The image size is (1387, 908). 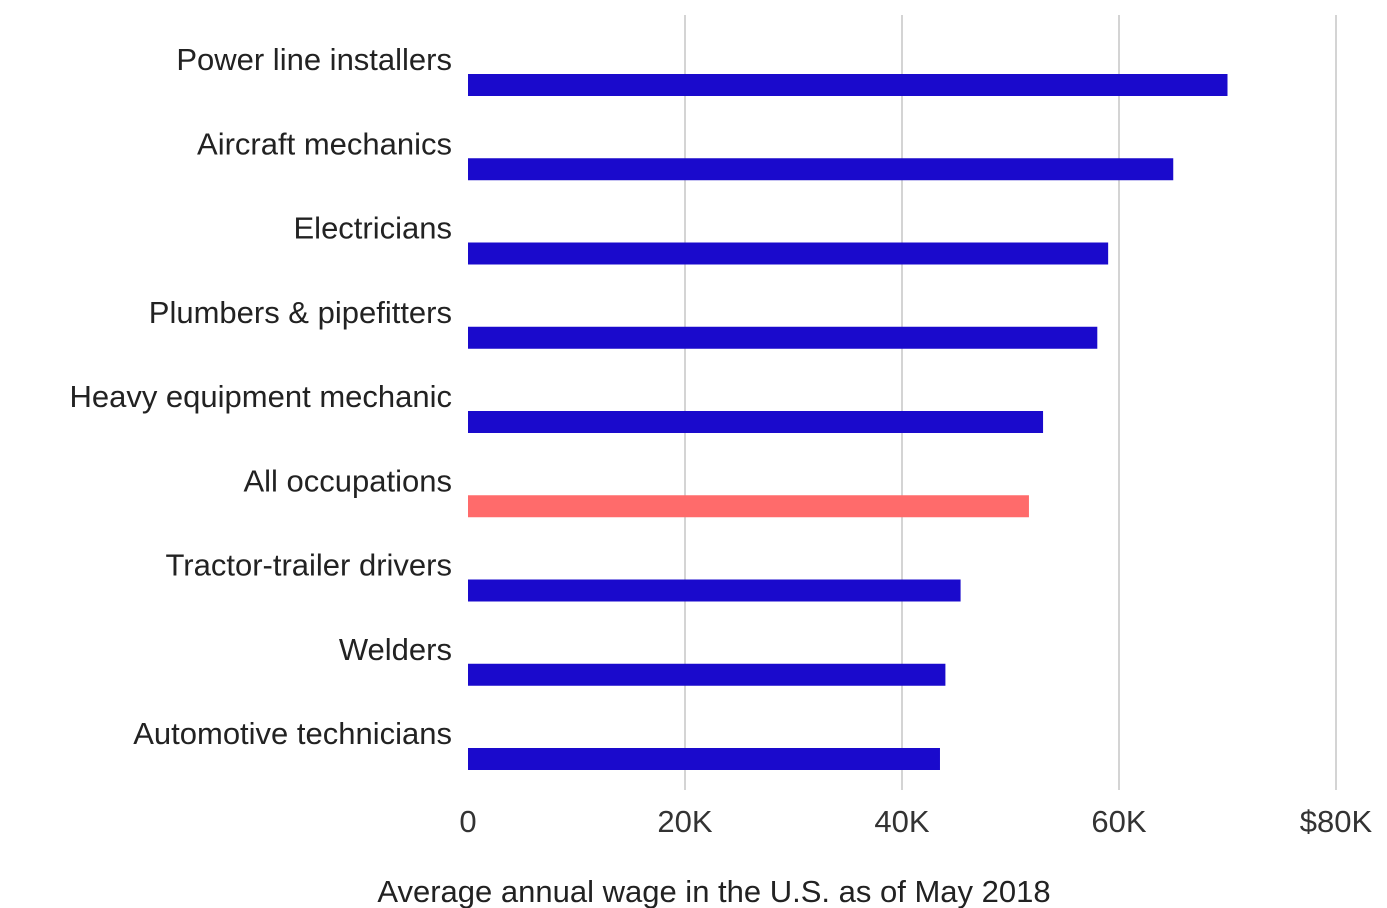 What do you see at coordinates (309, 565) in the screenshot?
I see `category-label: Tractor-trailer drivers` at bounding box center [309, 565].